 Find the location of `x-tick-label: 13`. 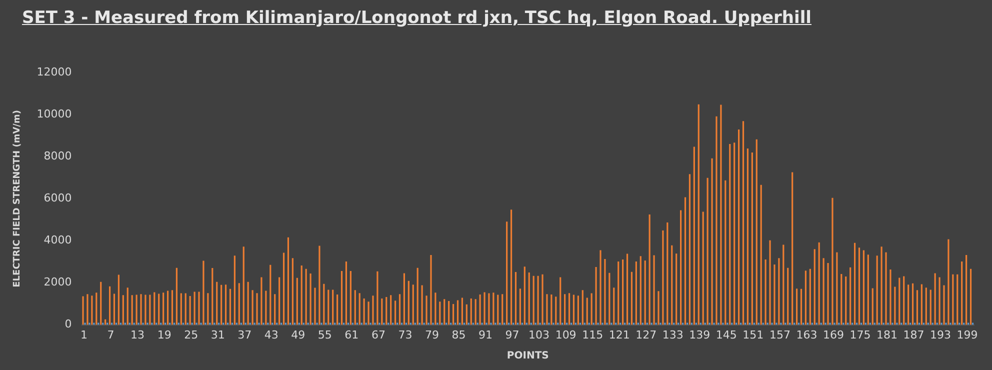

x-tick-label: 13 is located at coordinates (137, 335).